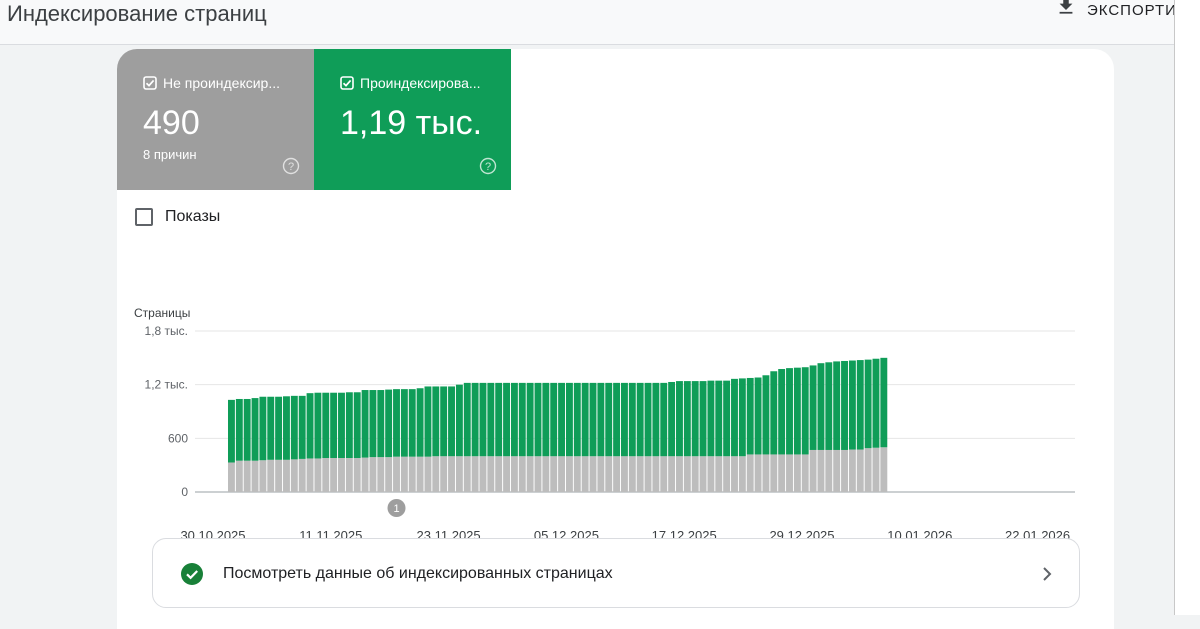  I want to click on y-tick-label: 600, so click(178, 438).